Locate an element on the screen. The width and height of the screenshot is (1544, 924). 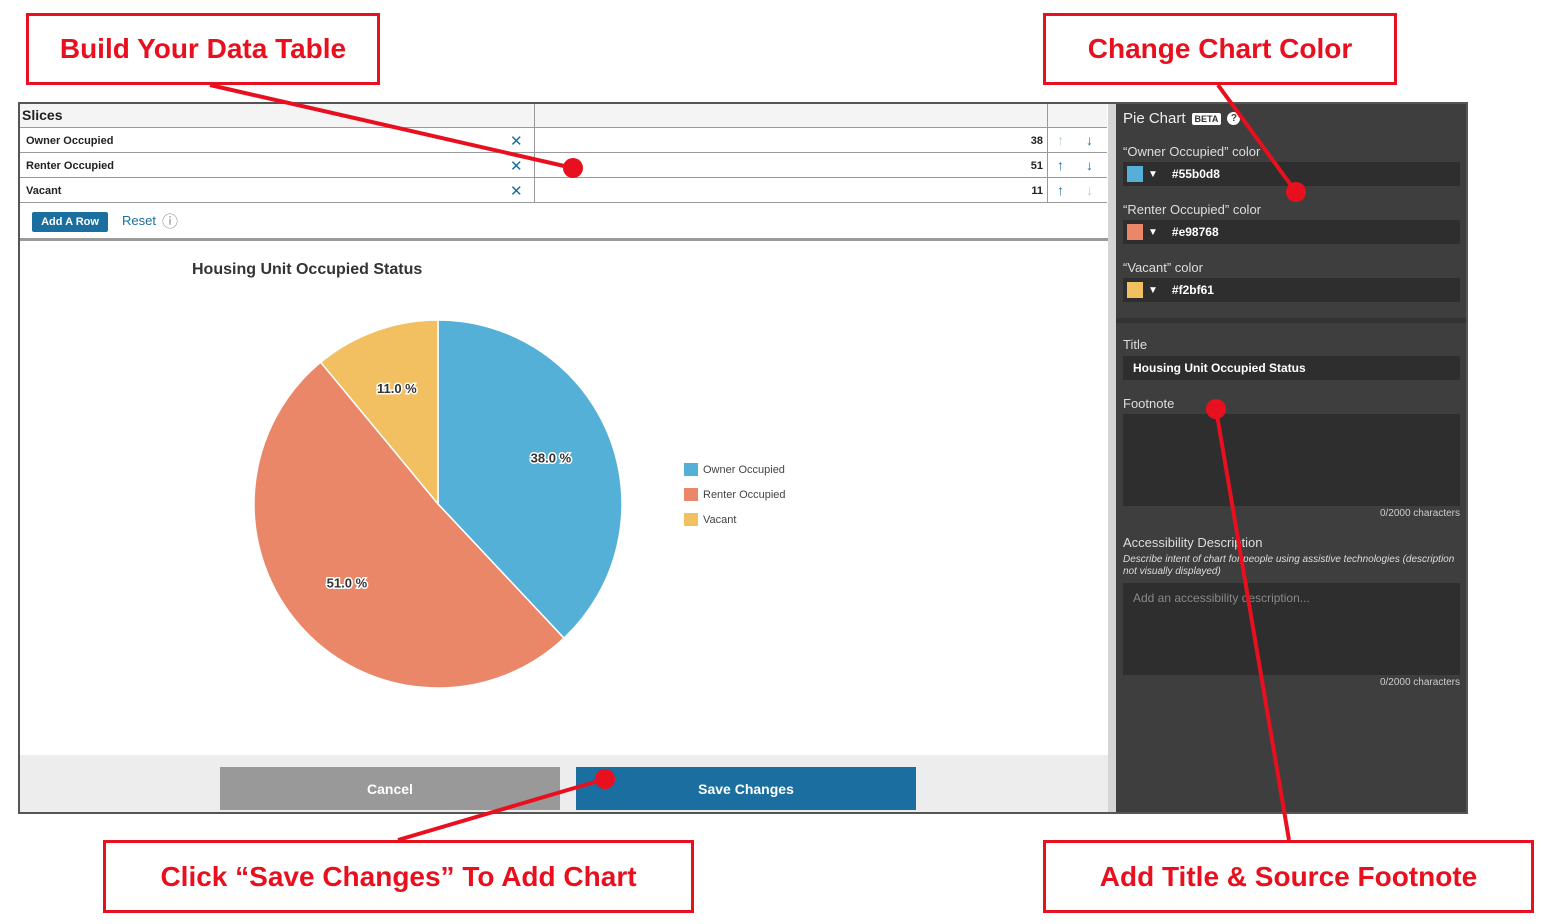
legend-label: Renter Occupied is located at coordinates (744, 494).